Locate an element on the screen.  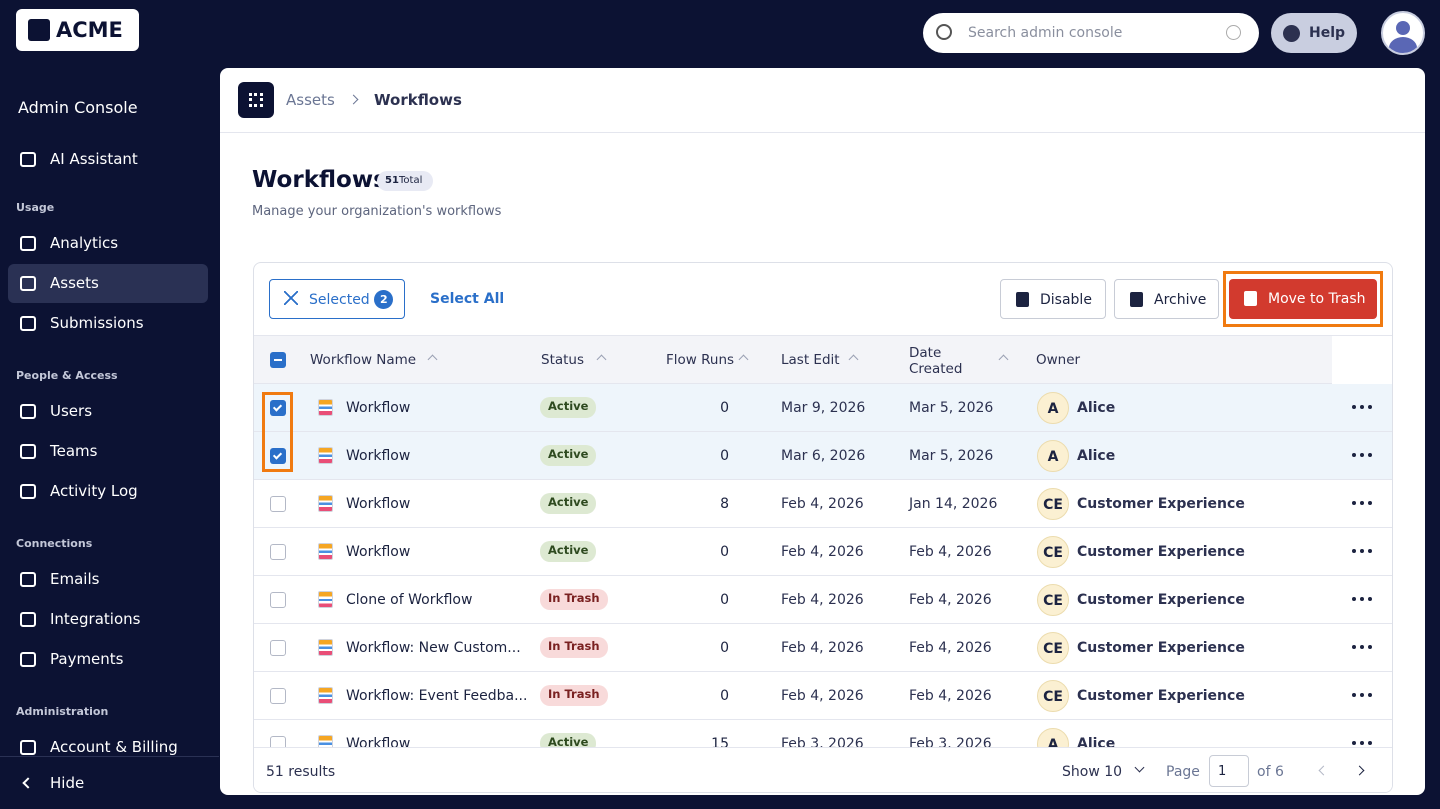
column-header: Status is located at coordinates (563, 360).